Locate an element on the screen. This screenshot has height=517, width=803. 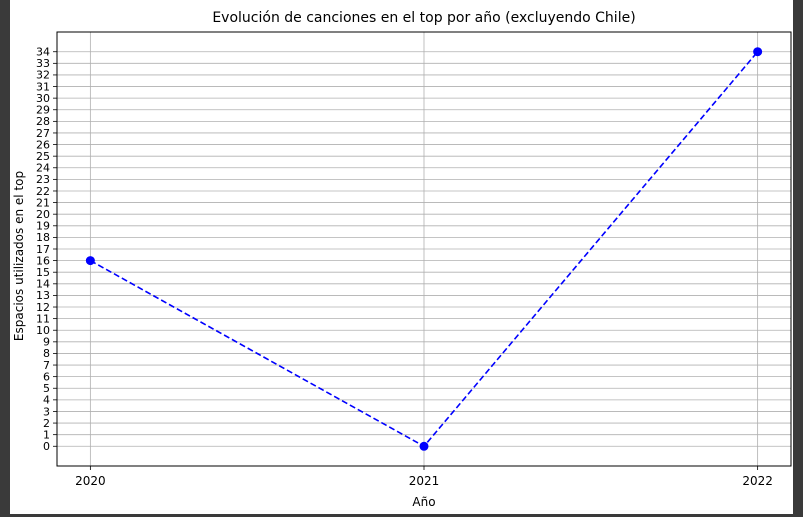
y-tick-label: 31 is located at coordinates (43, 86).